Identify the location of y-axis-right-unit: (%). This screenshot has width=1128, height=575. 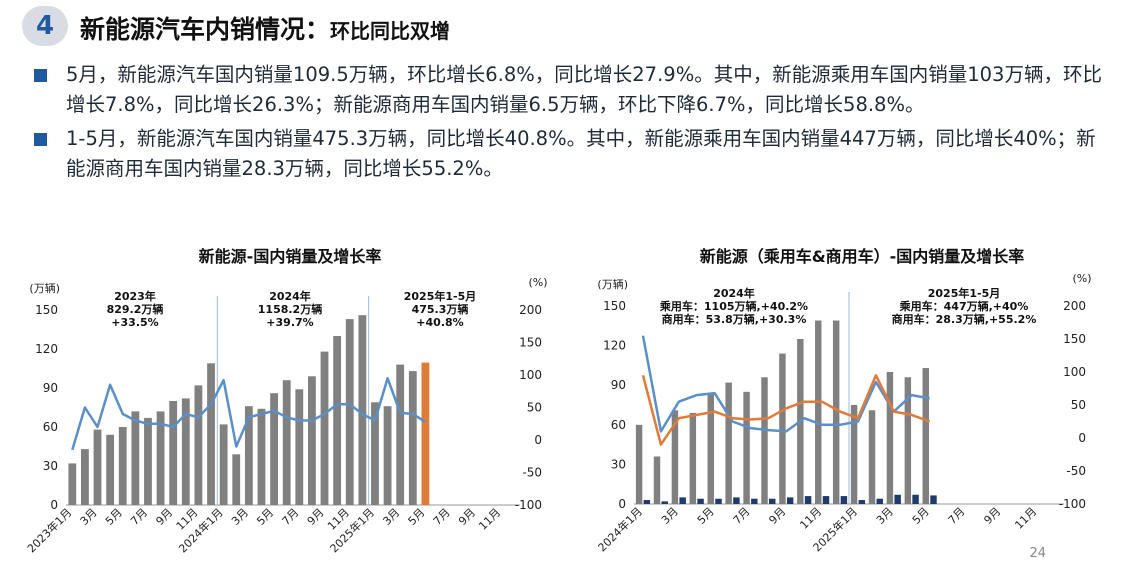
(1081, 278).